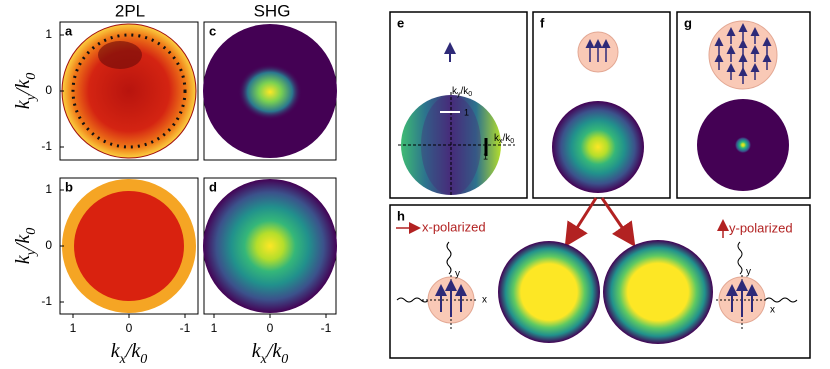 The width and height of the screenshot is (830, 369). Describe the element at coordinates (272, 10) in the screenshot. I see `column-title: SHG` at that location.